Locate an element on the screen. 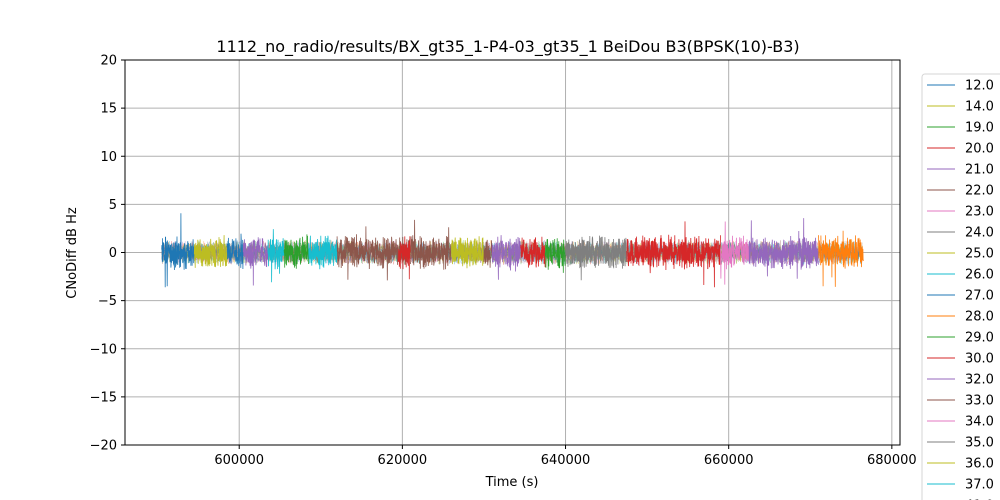  y-tick-label: 10 is located at coordinates (108, 157).